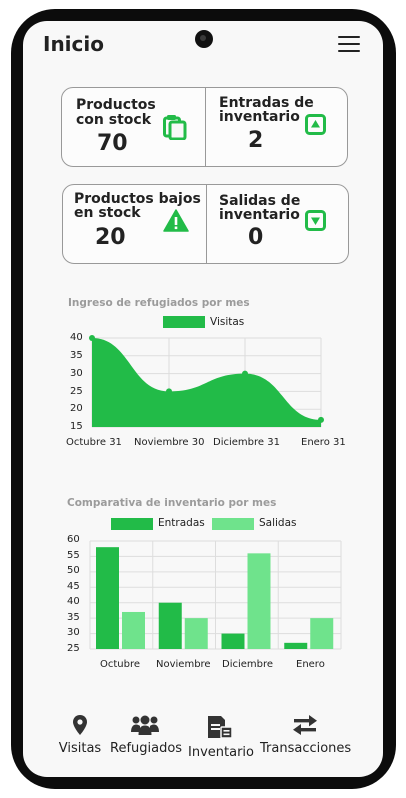 This screenshot has width=406, height=798. What do you see at coordinates (80, 725) in the screenshot?
I see `map-pin-icon` at bounding box center [80, 725].